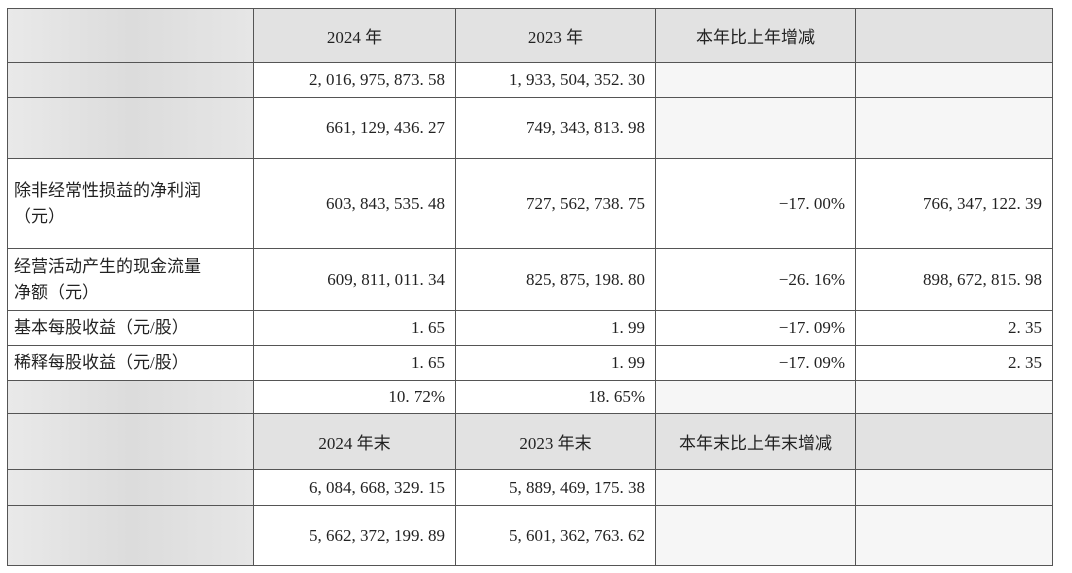 The width and height of the screenshot is (1072, 573). Describe the element at coordinates (555, 397) in the screenshot. I see `value-cell: 18. 65%` at that location.